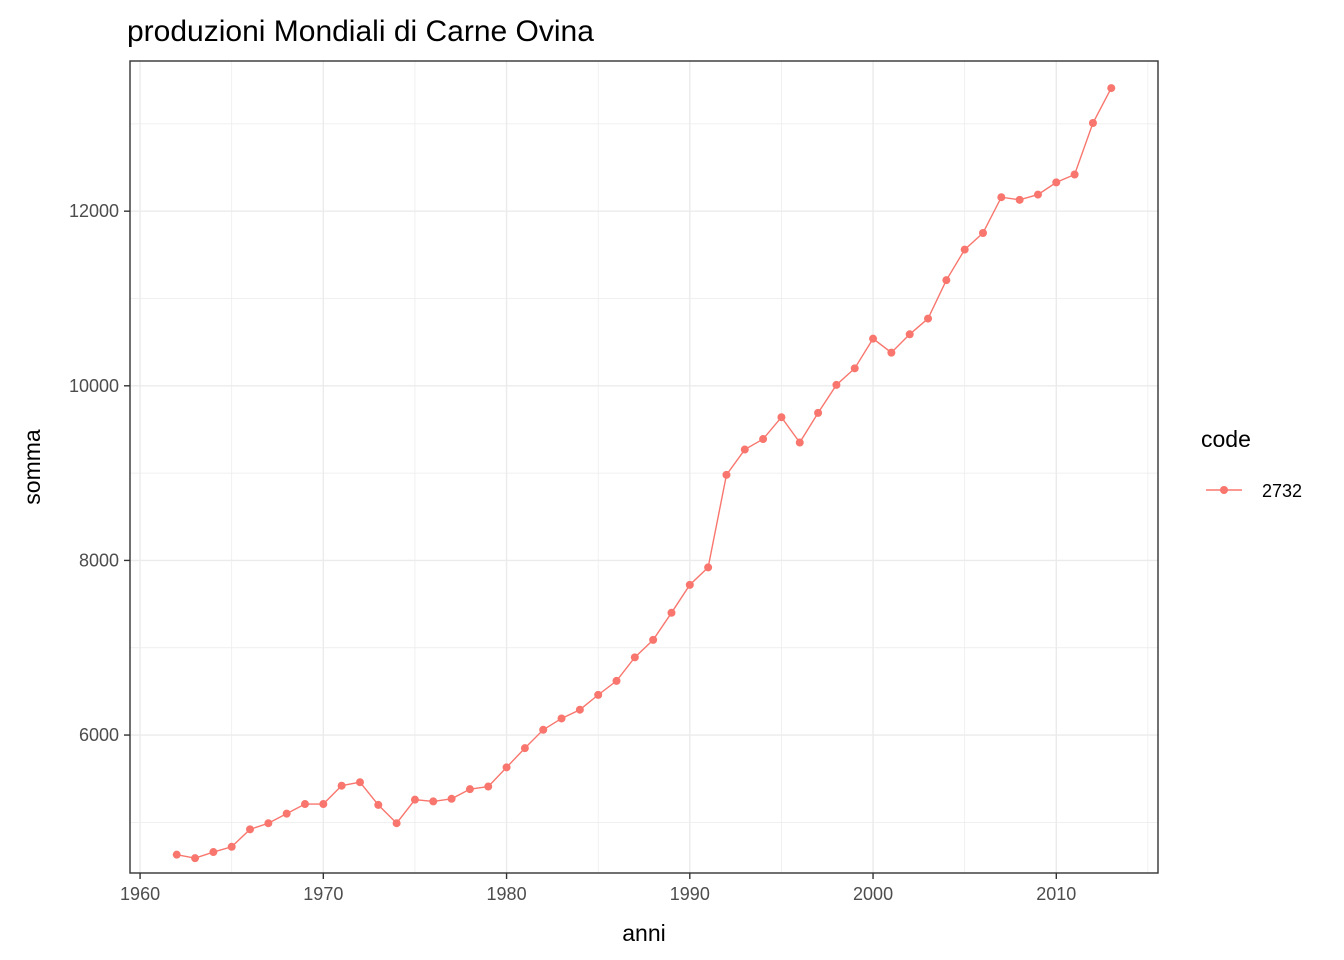 The width and height of the screenshot is (1344, 960). I want to click on chart-title: produzioni Mondiali di Carne Ovina, so click(360, 31).